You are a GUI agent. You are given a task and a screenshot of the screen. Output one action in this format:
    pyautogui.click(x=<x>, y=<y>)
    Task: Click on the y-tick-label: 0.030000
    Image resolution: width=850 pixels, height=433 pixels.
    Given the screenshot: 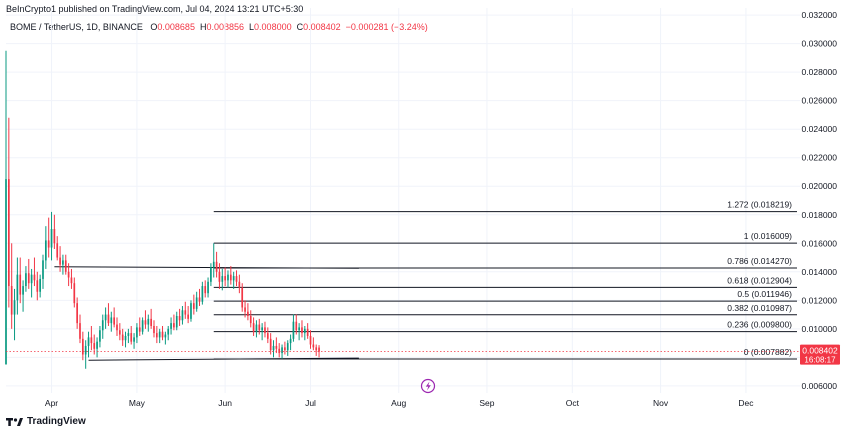 What is the action you would take?
    pyautogui.click(x=820, y=44)
    